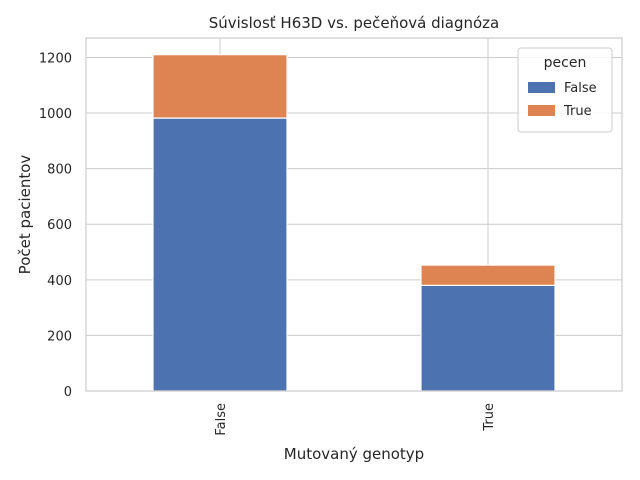  Describe the element at coordinates (354, 454) in the screenshot. I see `x-axis-label: Mutovaný genotyp` at that location.